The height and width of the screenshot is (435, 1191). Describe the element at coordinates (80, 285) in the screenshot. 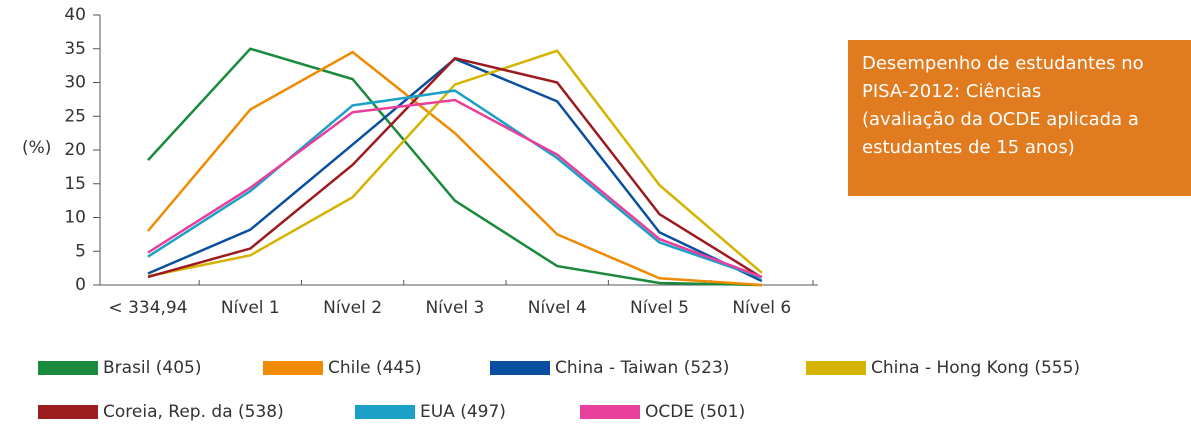

I see `y-tick-label: 0` at that location.